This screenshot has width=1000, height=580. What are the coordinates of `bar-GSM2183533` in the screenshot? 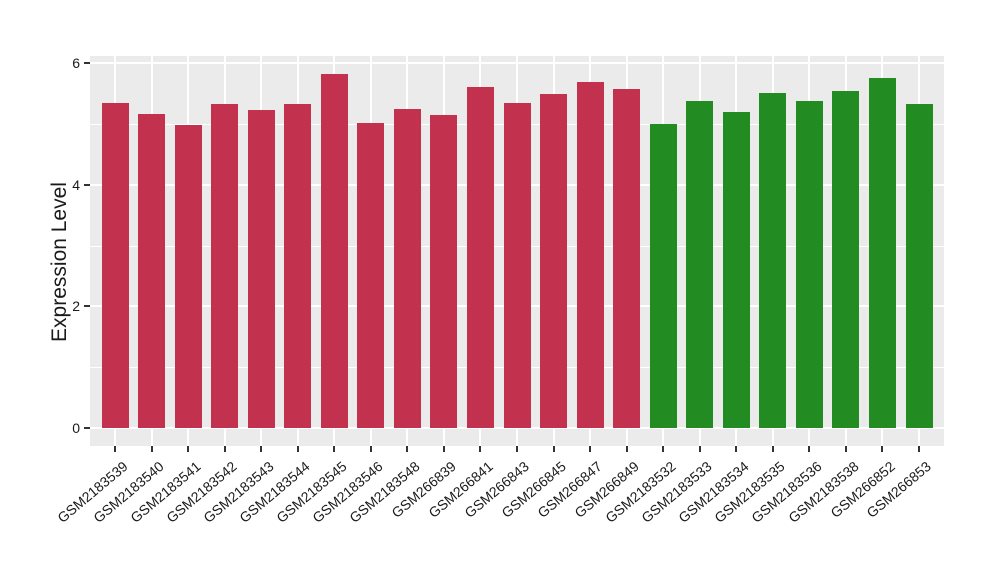 It's located at (700, 264).